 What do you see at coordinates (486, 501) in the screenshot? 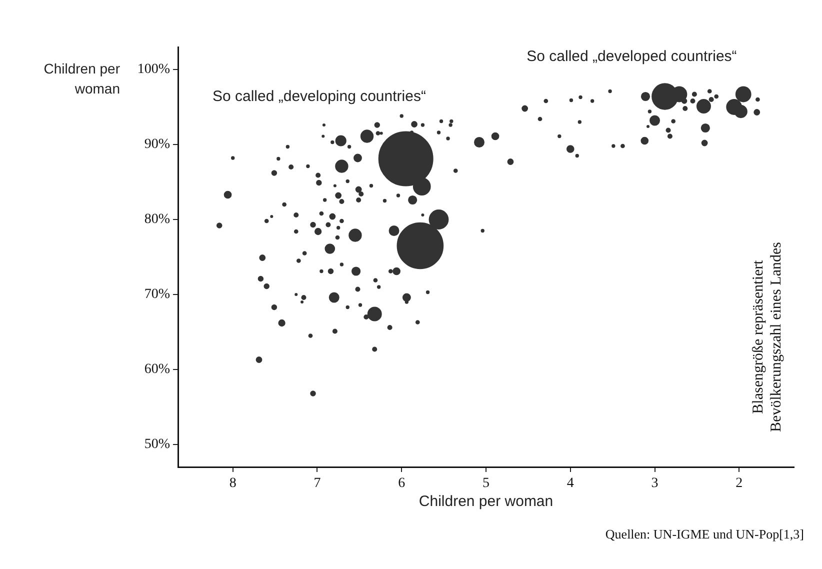
I see `x-axis-title: Children per woman` at bounding box center [486, 501].